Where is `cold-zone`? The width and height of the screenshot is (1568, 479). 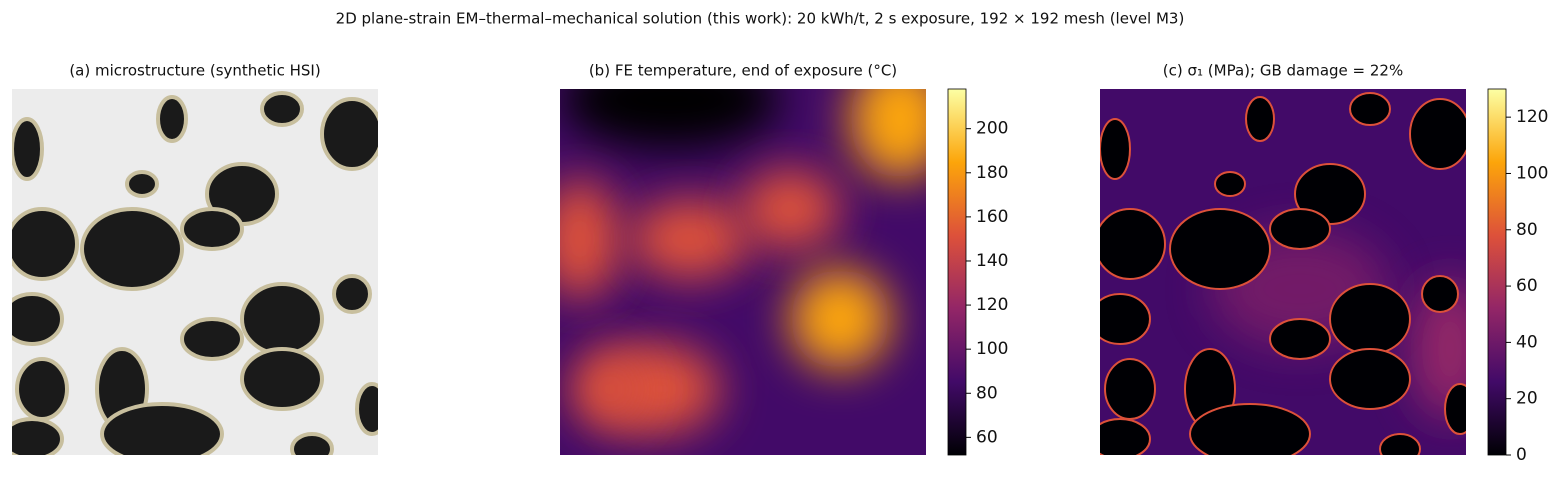 cold-zone is located at coordinates (670, 119).